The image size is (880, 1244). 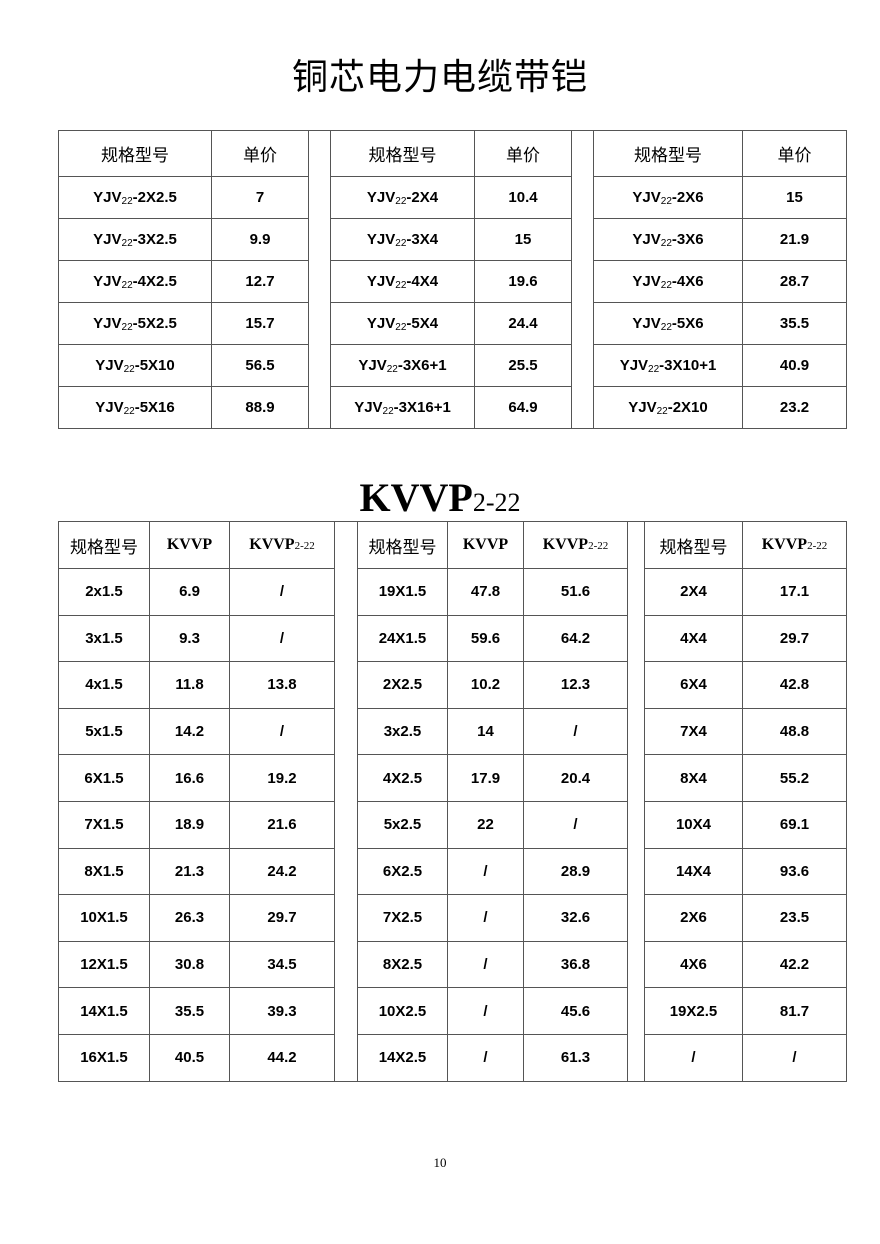 I want to click on kvvp-price-cell: /, so click(x=485, y=1057).